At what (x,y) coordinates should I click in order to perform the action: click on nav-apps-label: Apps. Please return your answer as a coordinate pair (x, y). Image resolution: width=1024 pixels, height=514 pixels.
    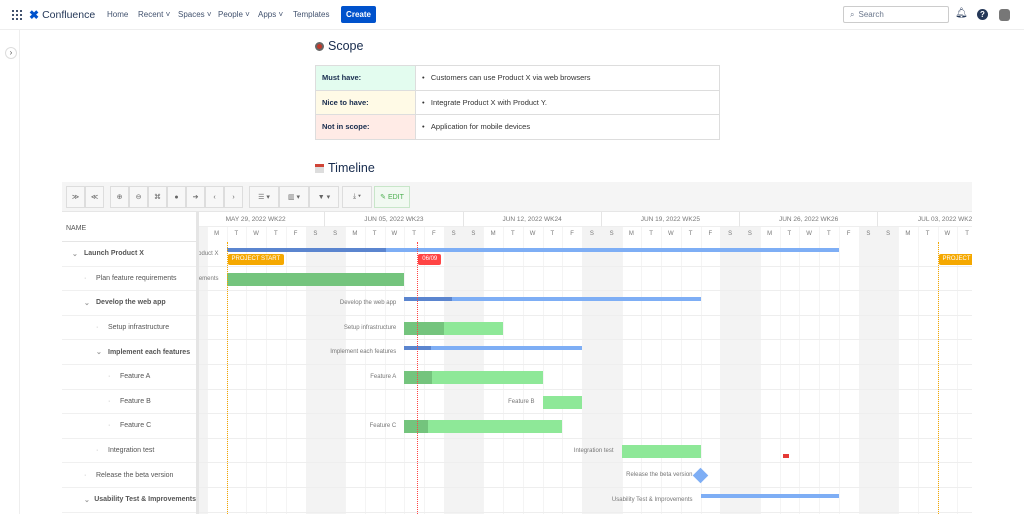
    Looking at the image, I should click on (267, 14).